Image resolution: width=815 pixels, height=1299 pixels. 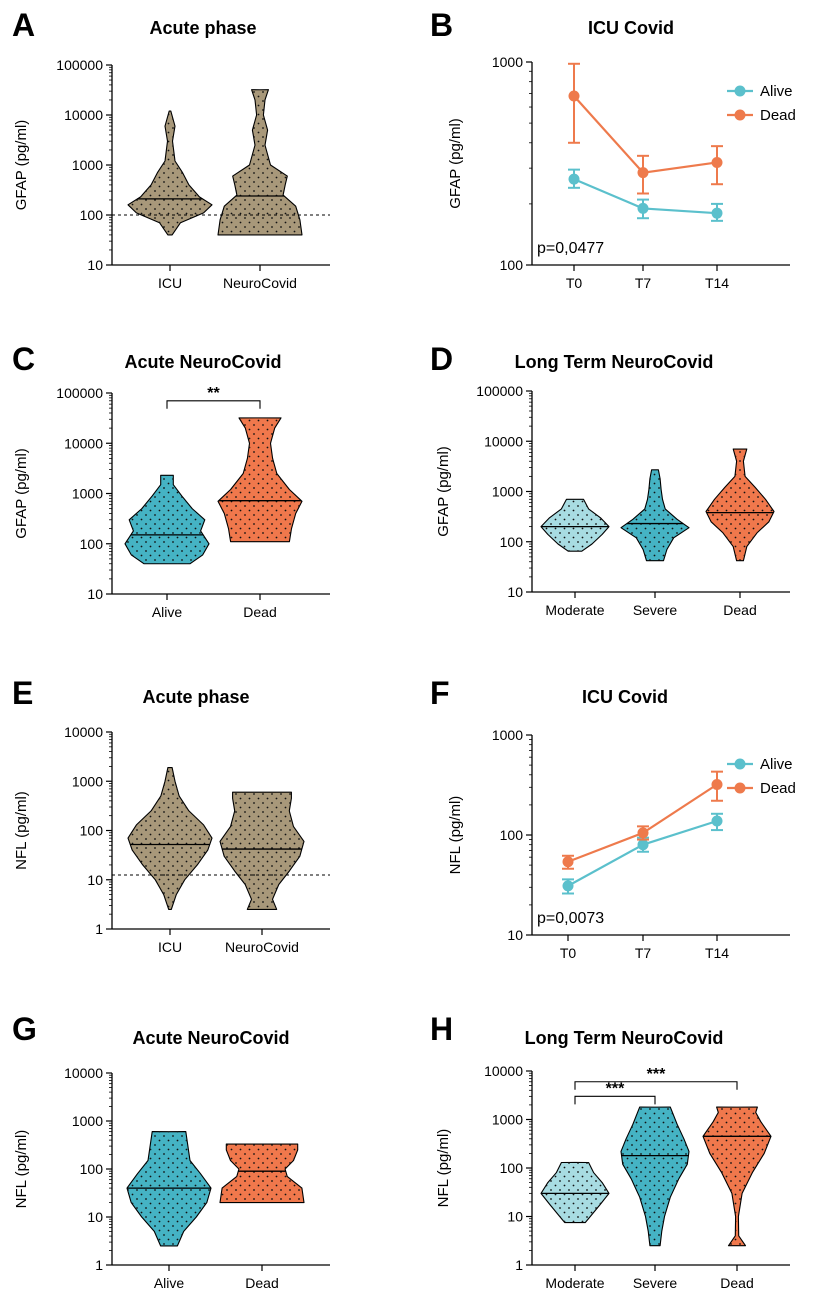 What do you see at coordinates (441, 25) in the screenshot?
I see `panel-letter: B` at bounding box center [441, 25].